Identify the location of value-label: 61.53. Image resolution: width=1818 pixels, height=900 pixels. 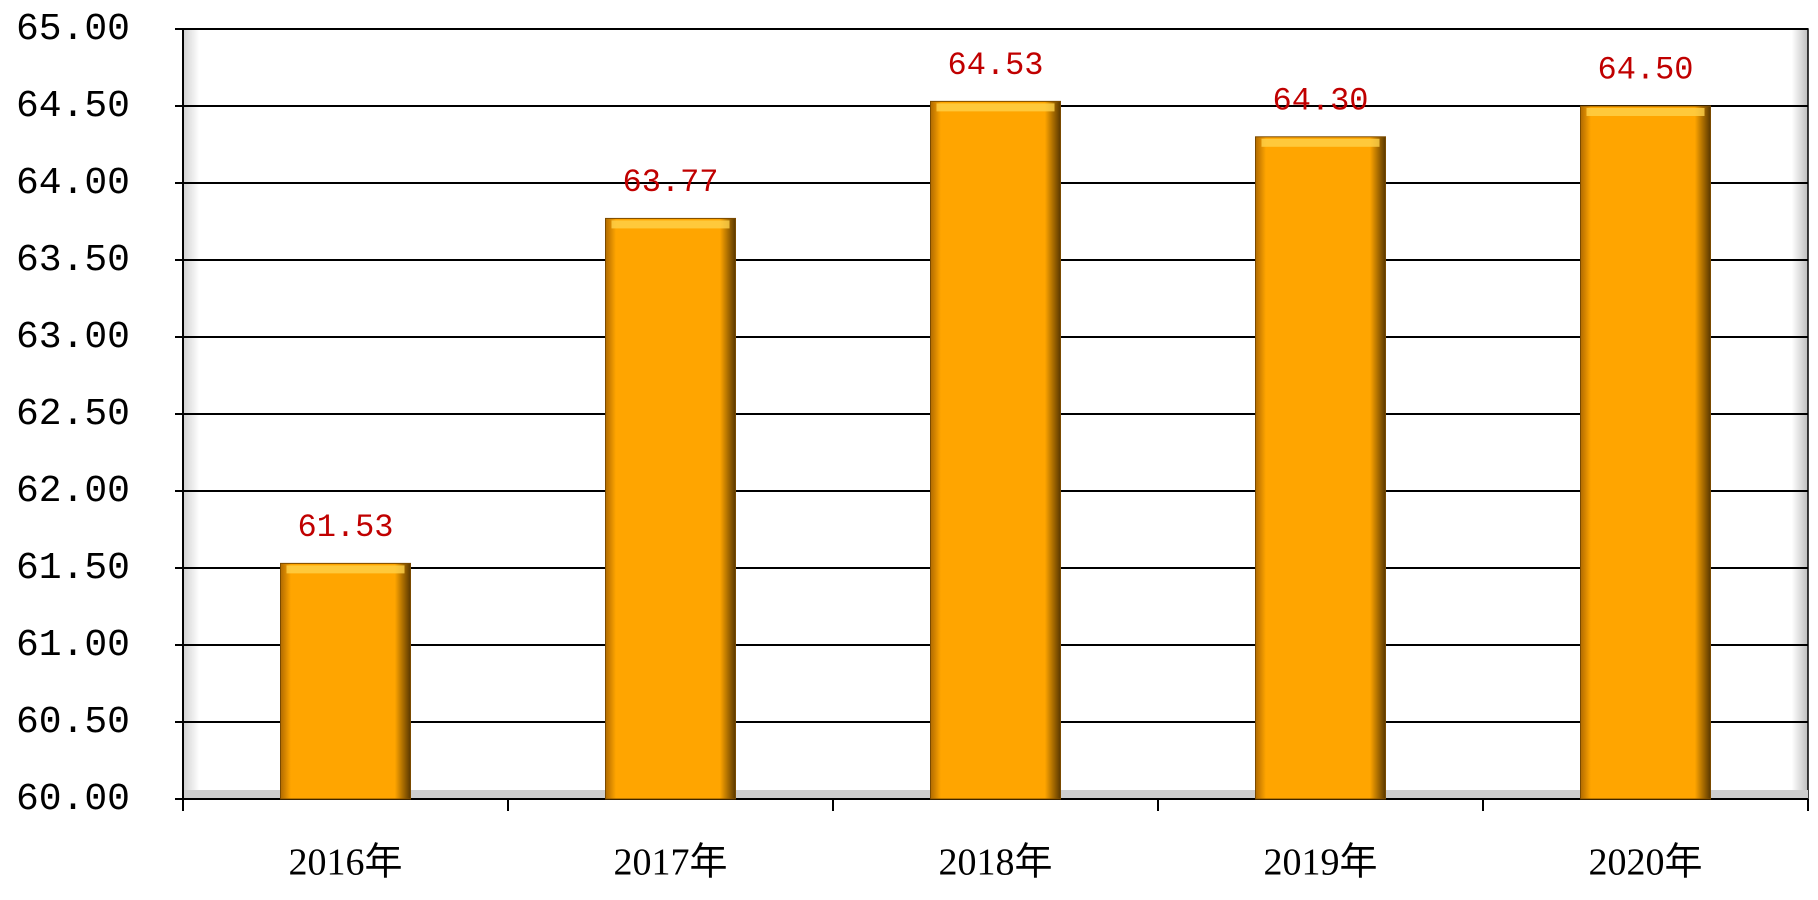
(345, 527).